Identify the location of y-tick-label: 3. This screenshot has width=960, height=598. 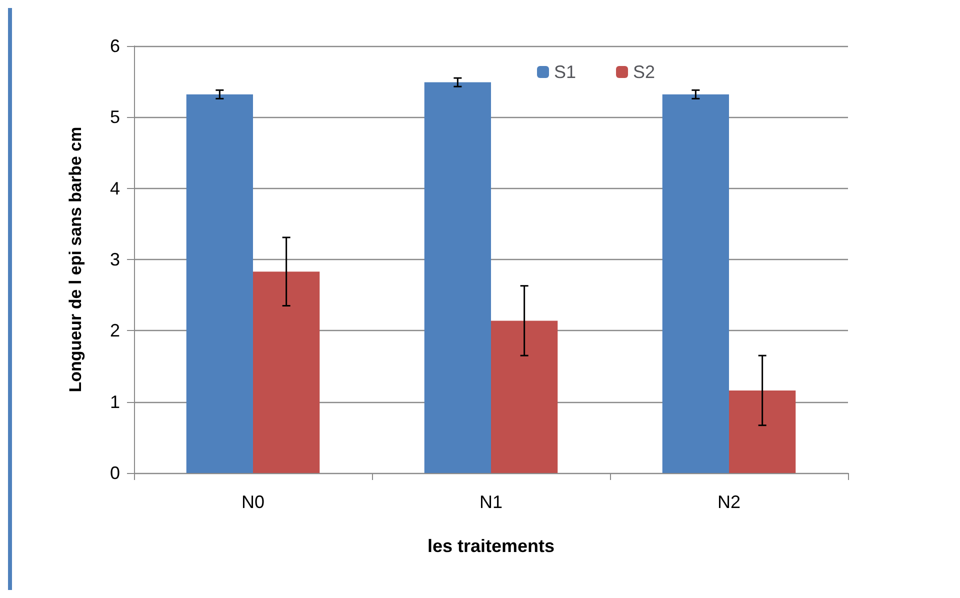
(115, 260).